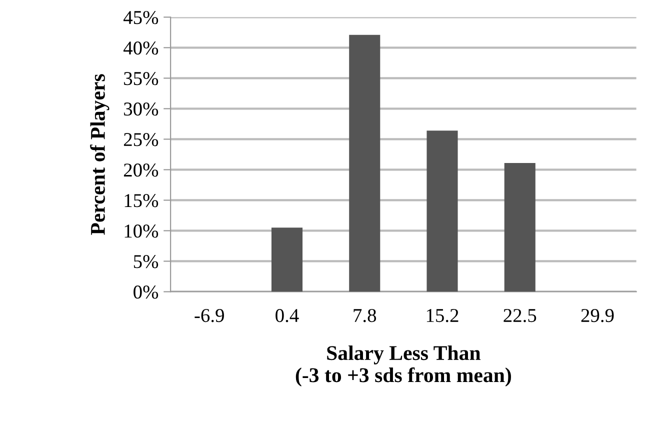 The width and height of the screenshot is (656, 429). What do you see at coordinates (141, 109) in the screenshot?
I see `y-tick-label: 30%` at bounding box center [141, 109].